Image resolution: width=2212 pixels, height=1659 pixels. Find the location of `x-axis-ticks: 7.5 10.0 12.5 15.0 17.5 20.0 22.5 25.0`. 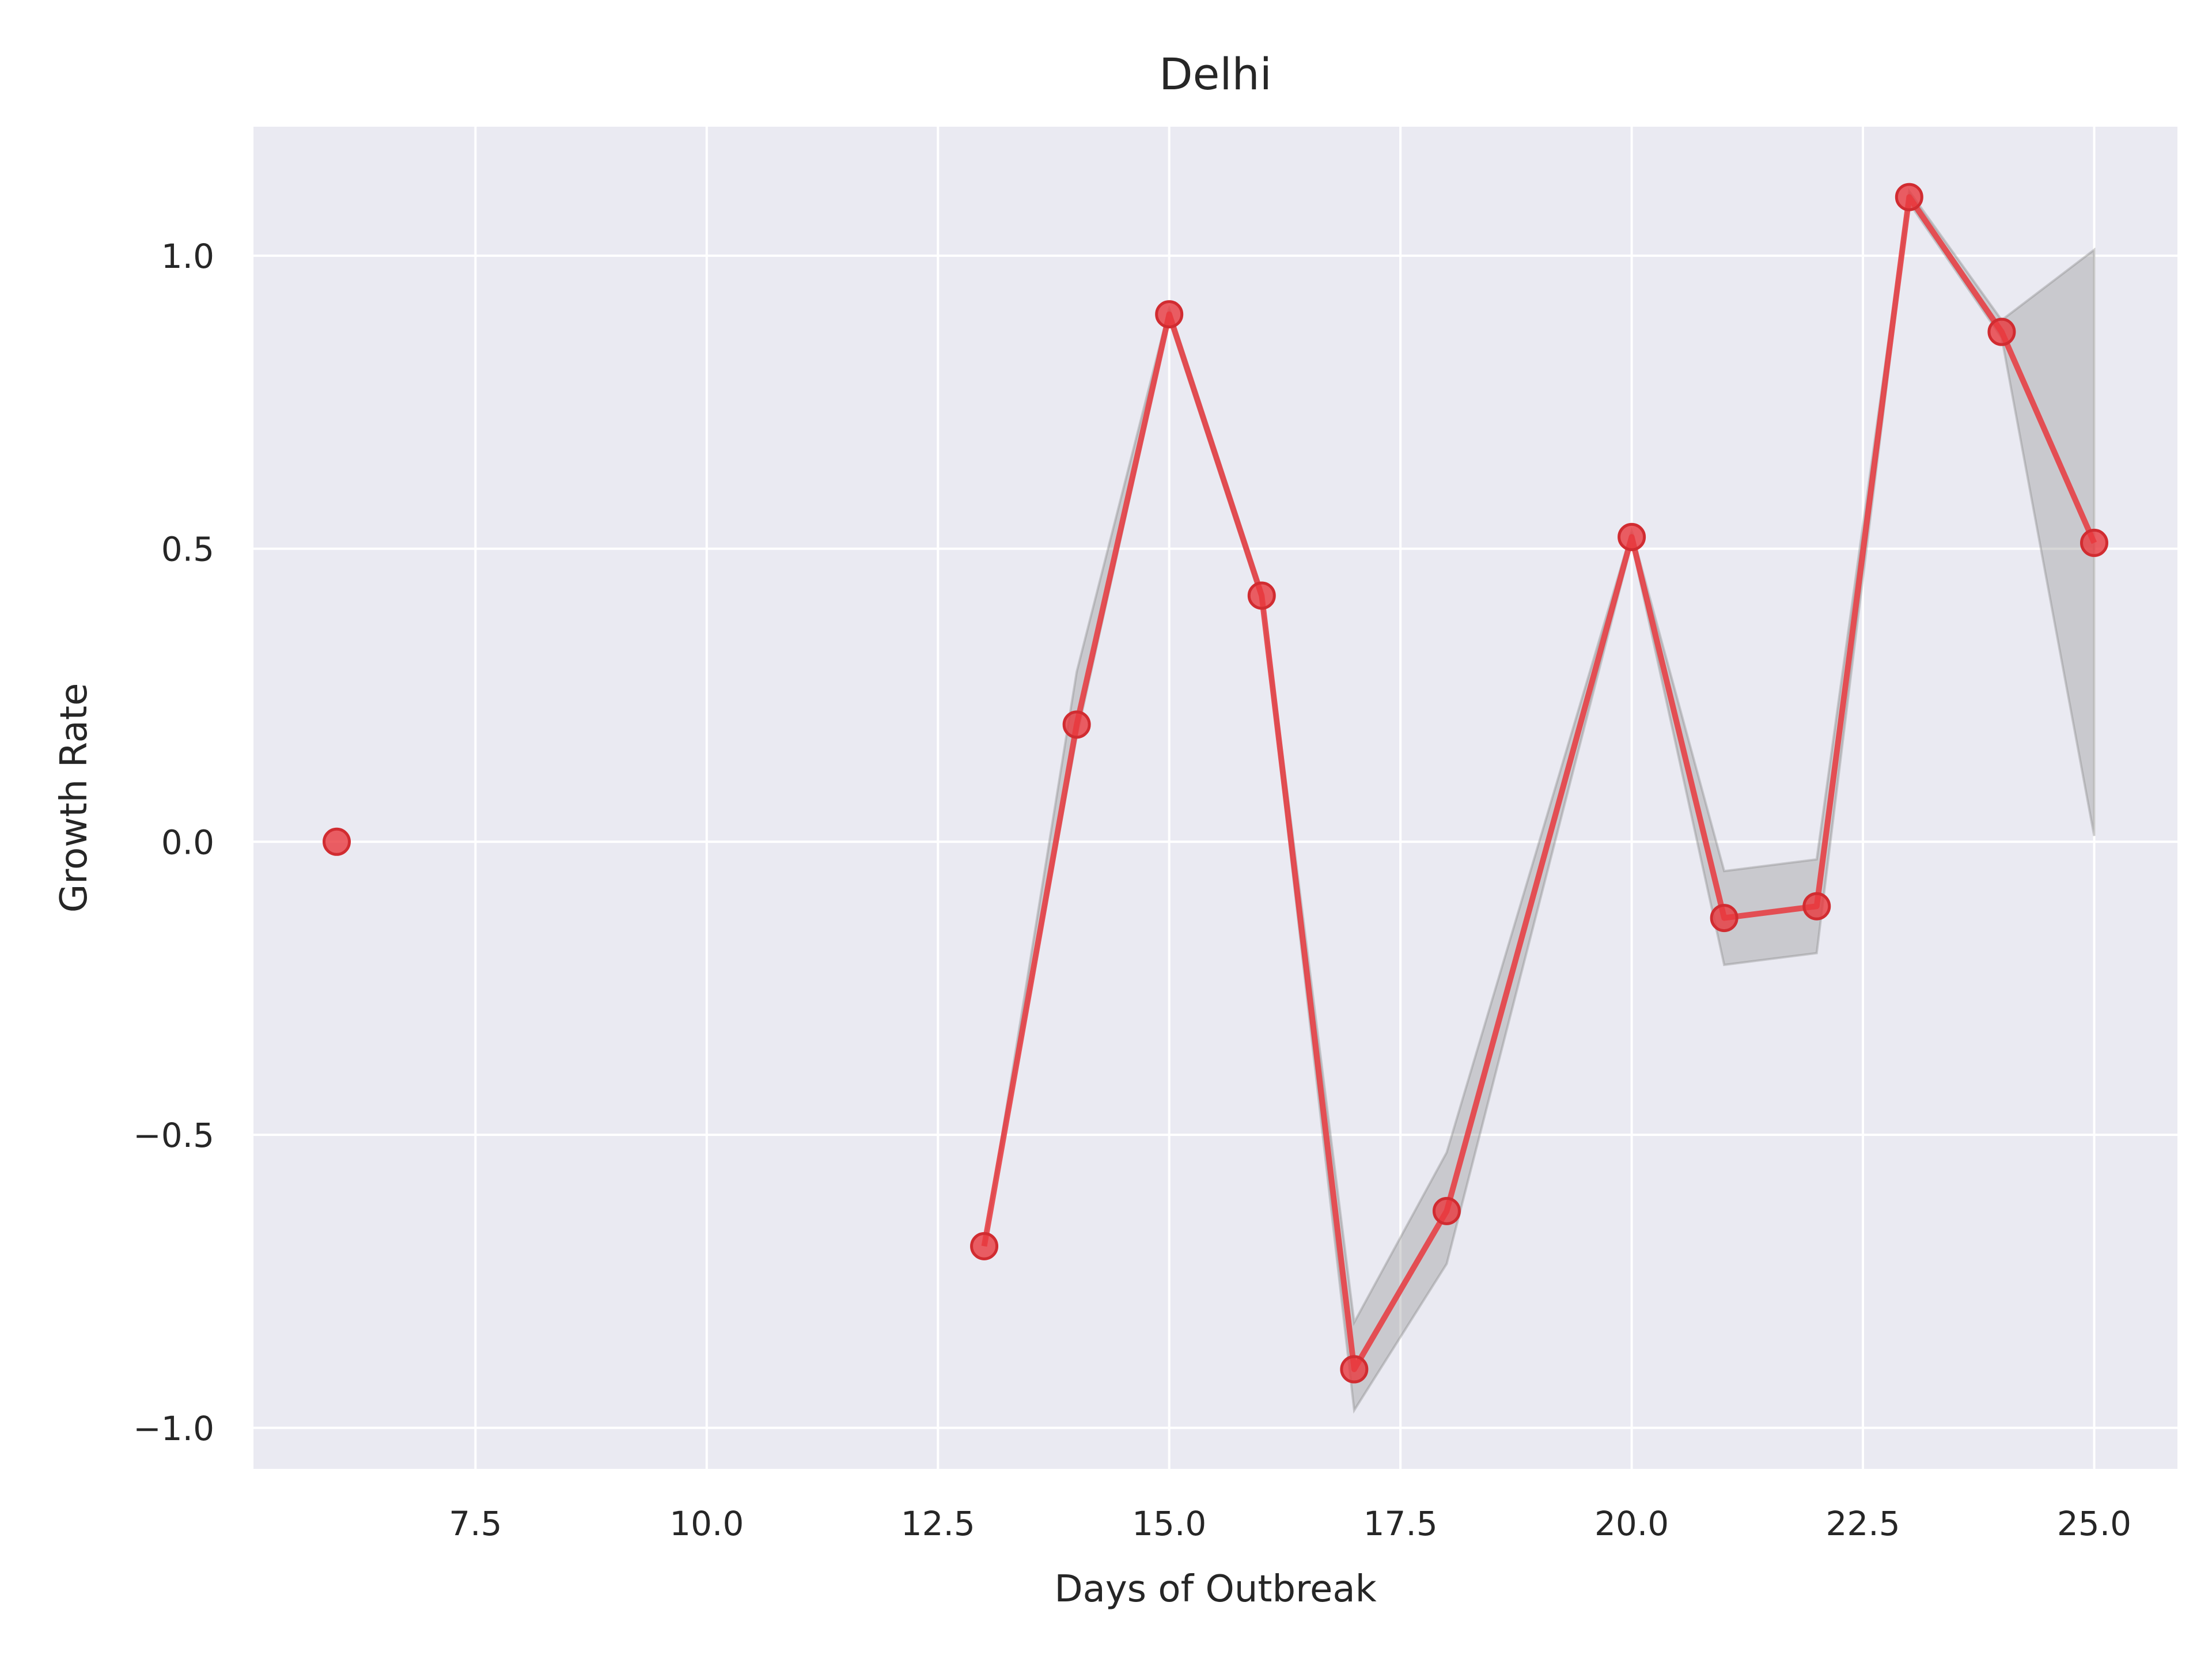

x-axis-ticks: 7.5 10.0 12.5 15.0 17.5 20.0 22.5 25.0 is located at coordinates (1290, 1523).